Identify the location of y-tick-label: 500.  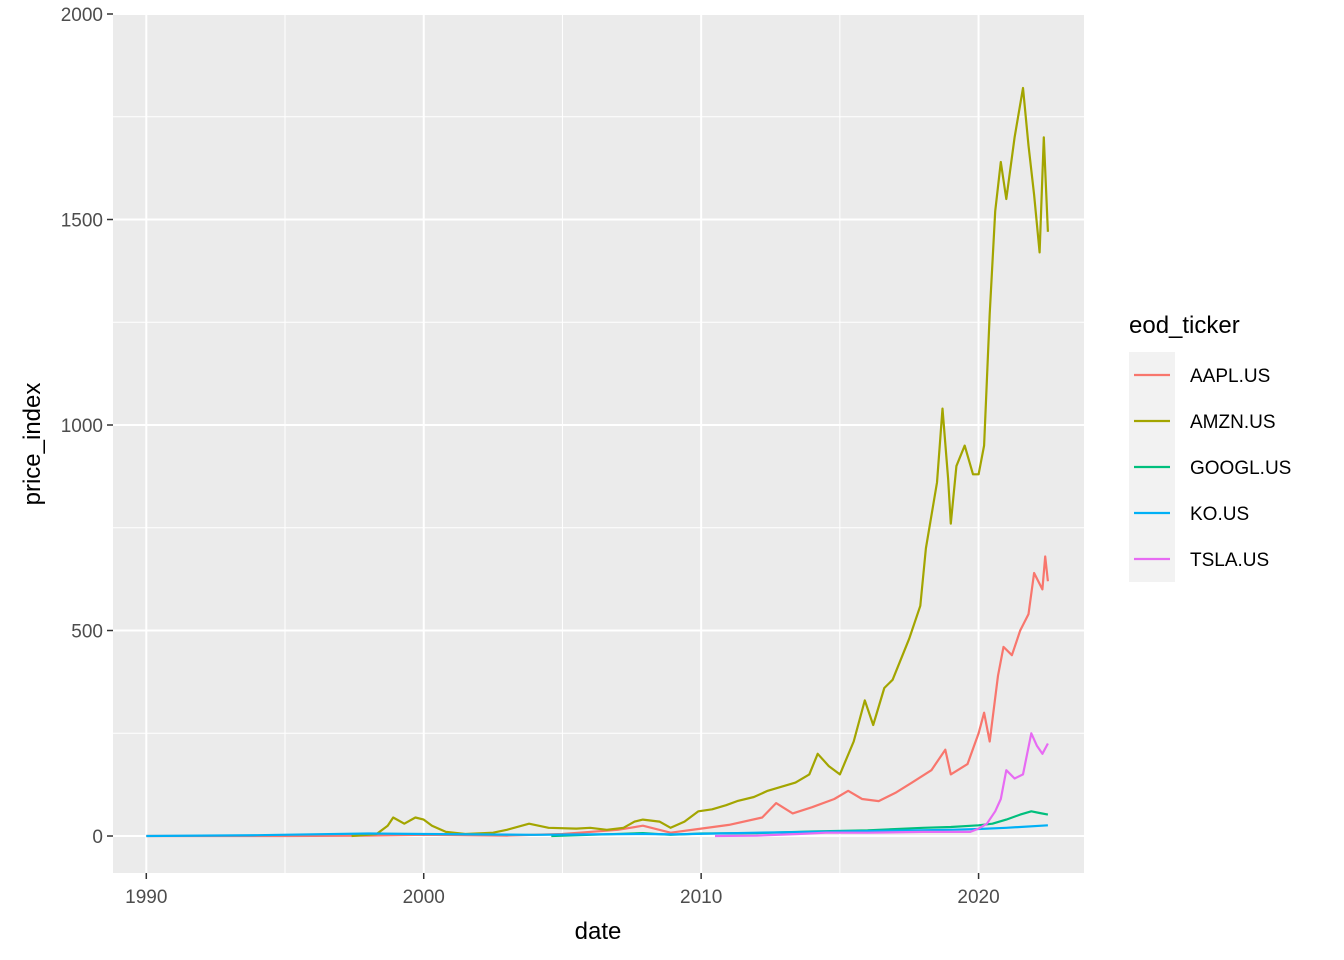
(87, 632).